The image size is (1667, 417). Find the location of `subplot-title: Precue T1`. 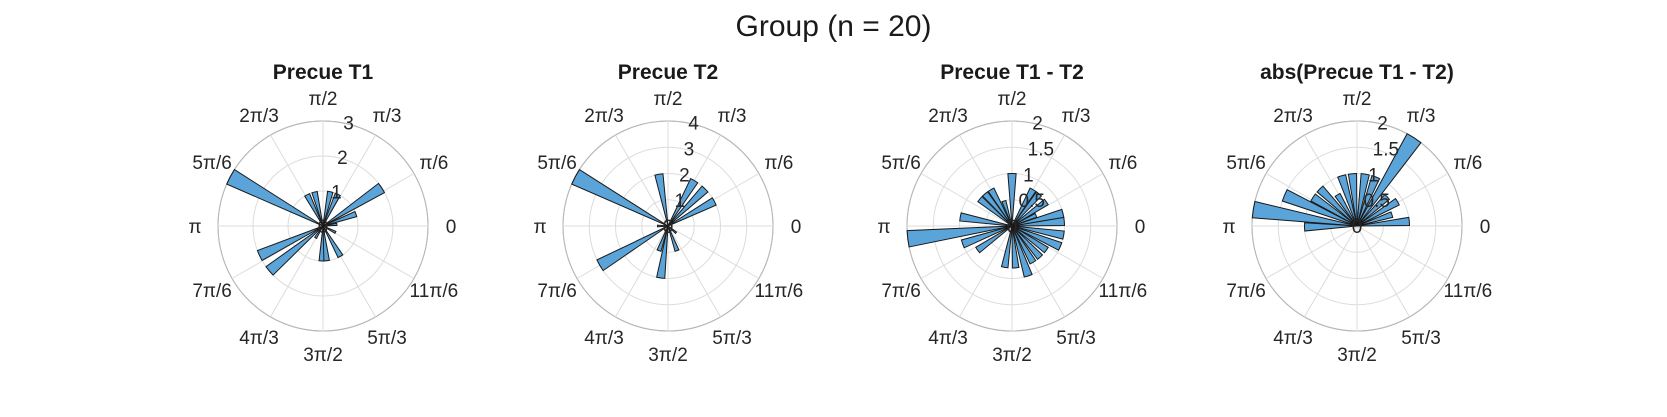

subplot-title: Precue T1 is located at coordinates (323, 72).